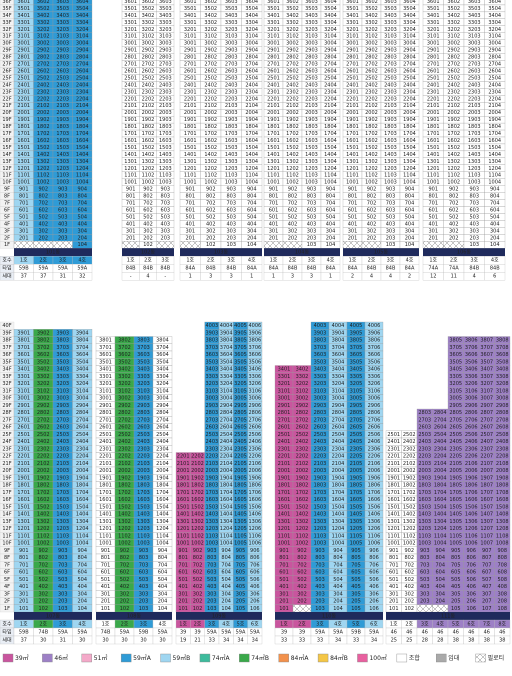 Image resolution: width=512 pixels, height=676 pixels. What do you see at coordinates (101, 658) in the screenshot?
I see `legend-label: 51㎡` at bounding box center [101, 658].